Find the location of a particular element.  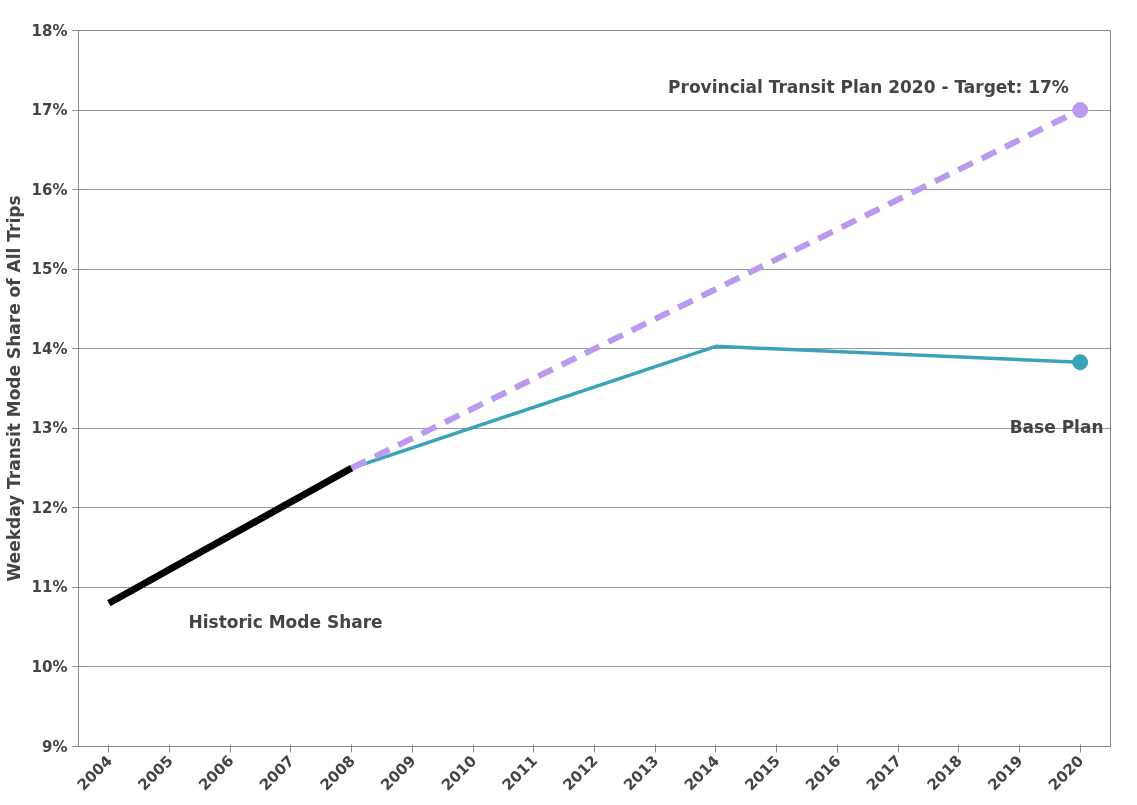

y-tick-label: 12% is located at coordinates (49, 507).